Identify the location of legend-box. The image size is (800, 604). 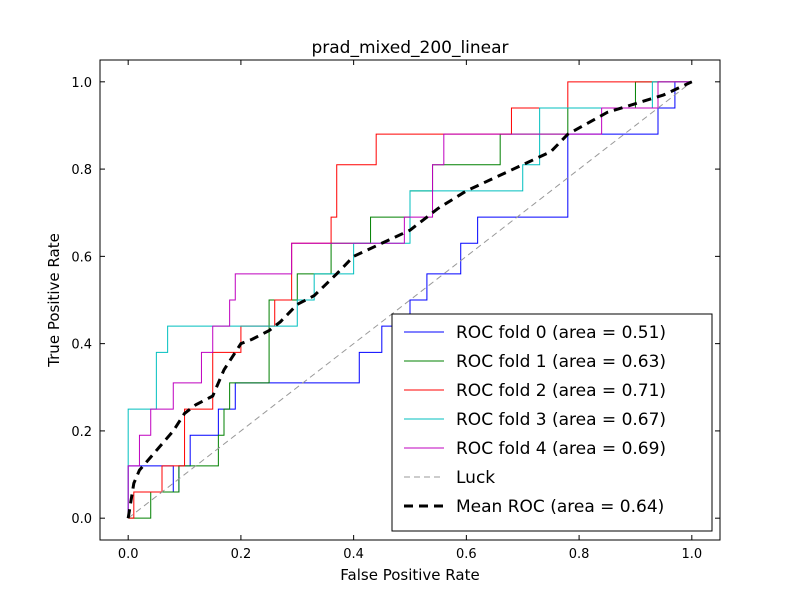
(552, 422).